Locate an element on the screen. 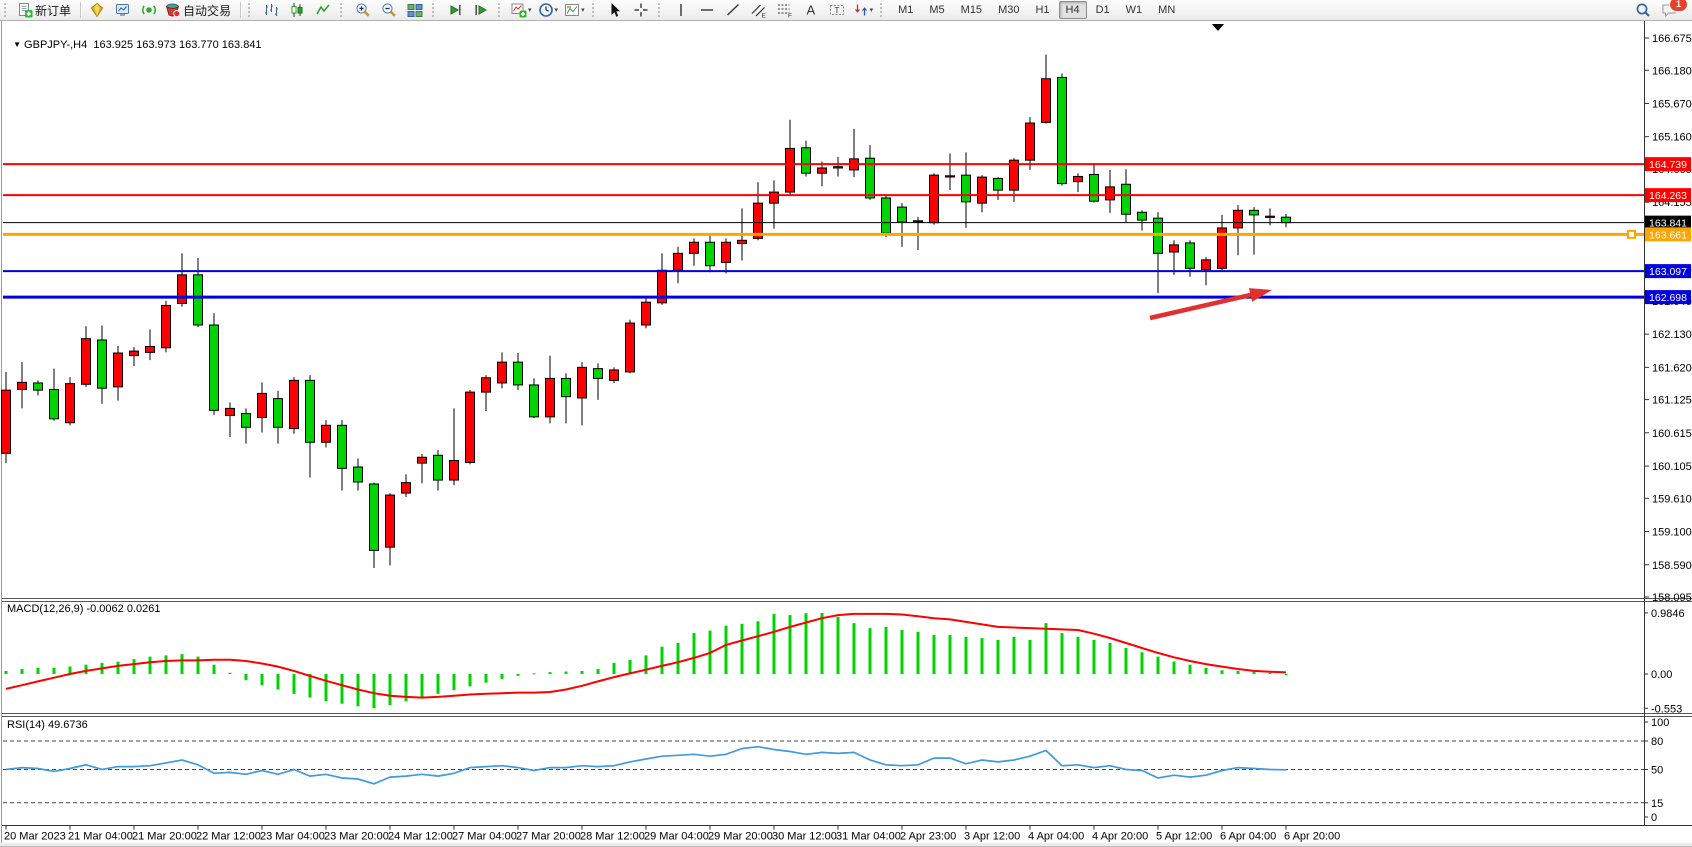 The width and height of the screenshot is (1692, 847). price-badge-164.263: 164.263 is located at coordinates (1668, 195).